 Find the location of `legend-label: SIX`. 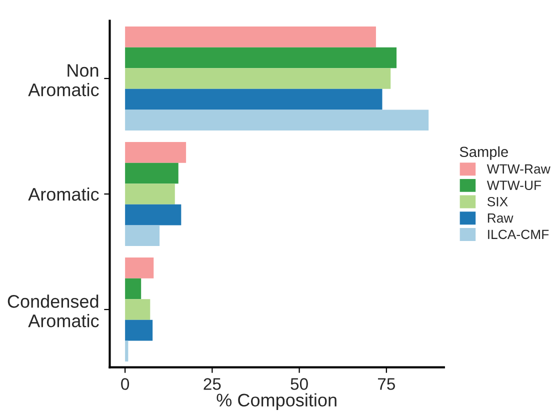

legend-label: SIX is located at coordinates (497, 201).